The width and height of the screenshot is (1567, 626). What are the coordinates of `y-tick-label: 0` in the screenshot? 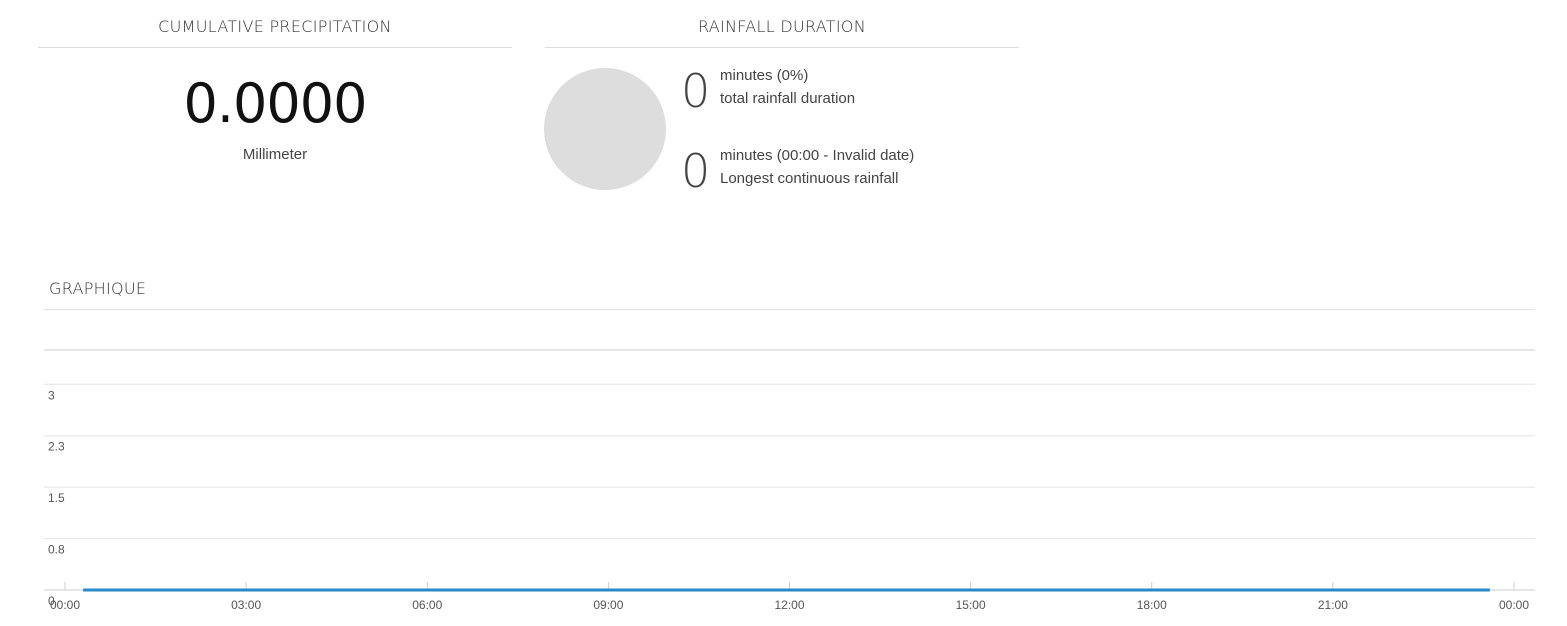 It's located at (51, 601).